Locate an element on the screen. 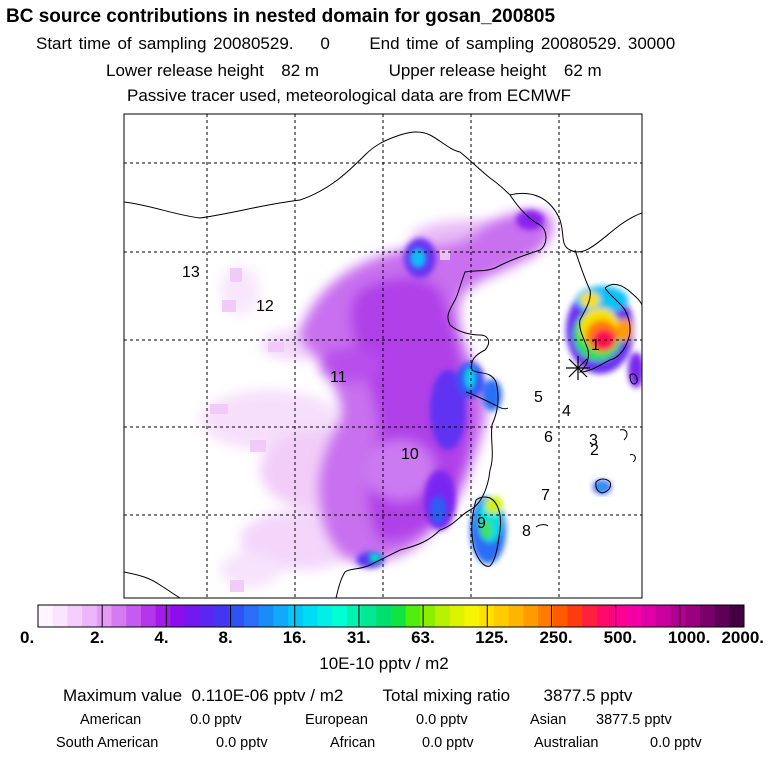 The height and width of the screenshot is (768, 768). max-value: 0.110E-06 pptv / m2 is located at coordinates (267, 695).